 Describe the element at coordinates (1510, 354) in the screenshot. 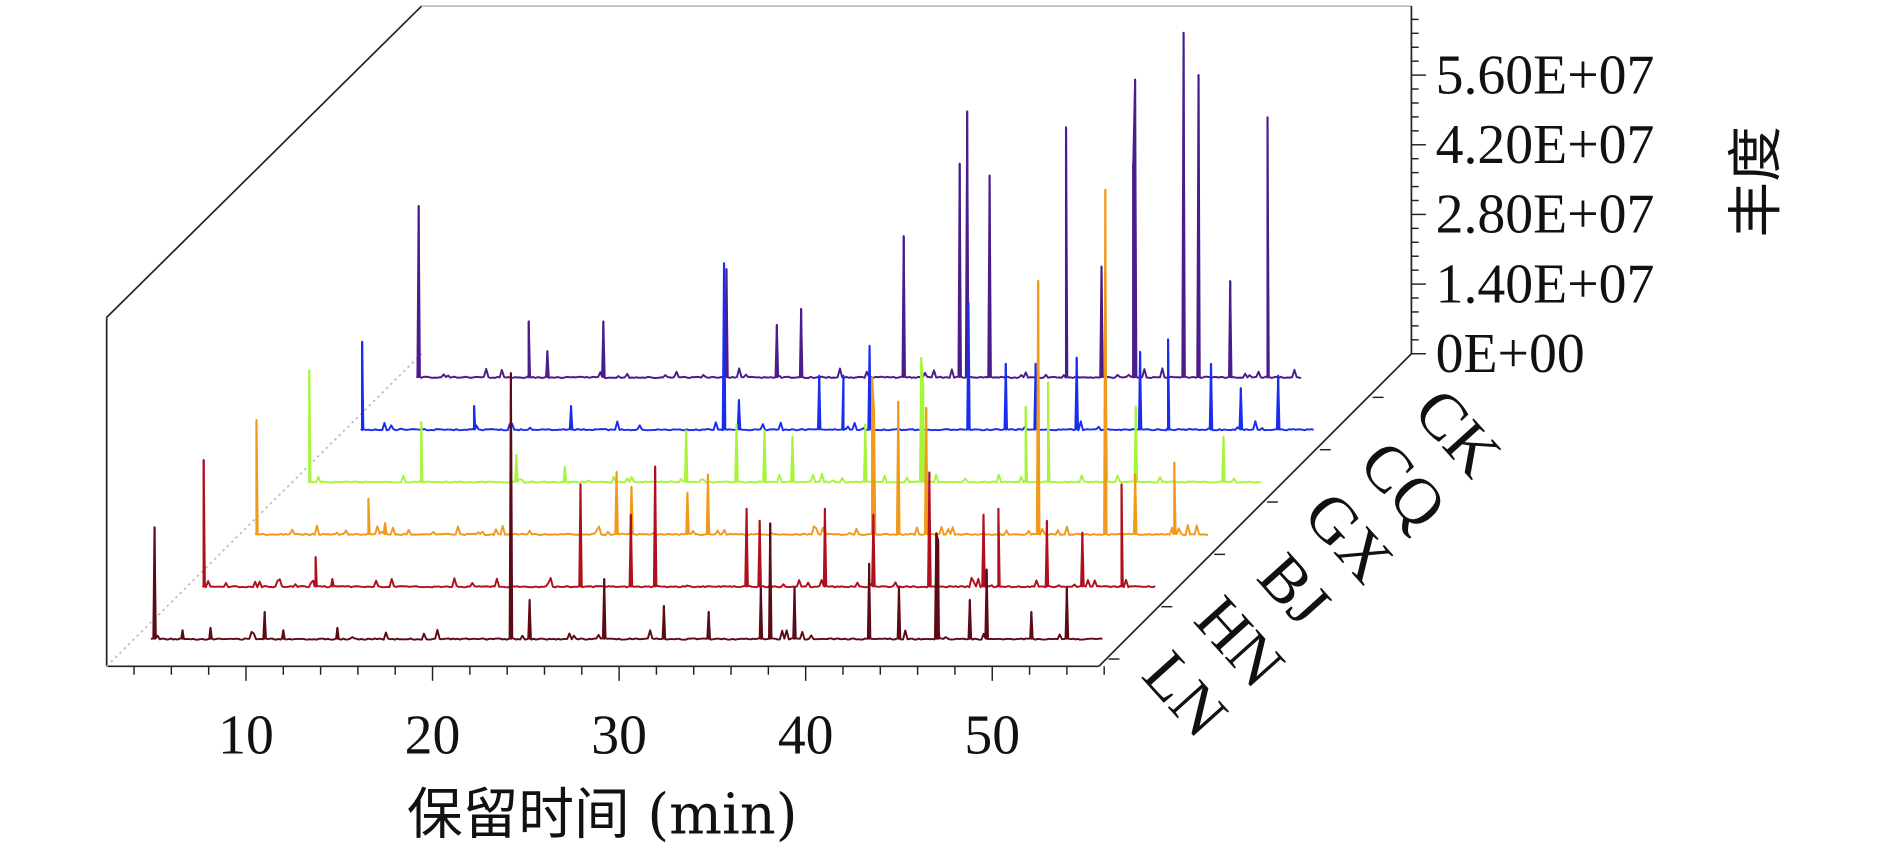

I see `y-tick-label: 0E+00` at that location.